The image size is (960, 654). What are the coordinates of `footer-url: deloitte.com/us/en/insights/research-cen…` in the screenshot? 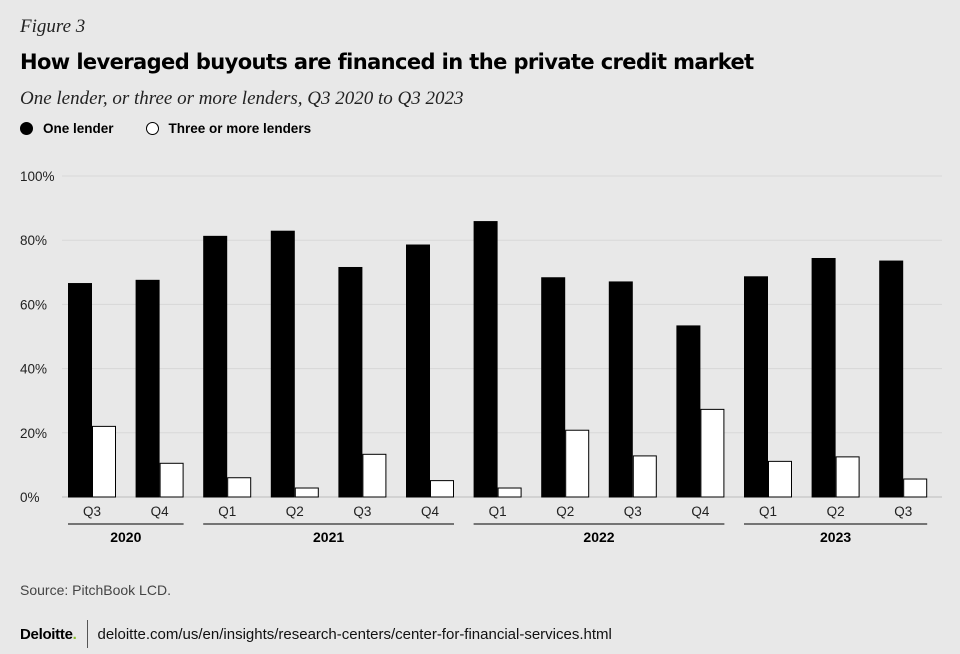 It's located at (354, 634).